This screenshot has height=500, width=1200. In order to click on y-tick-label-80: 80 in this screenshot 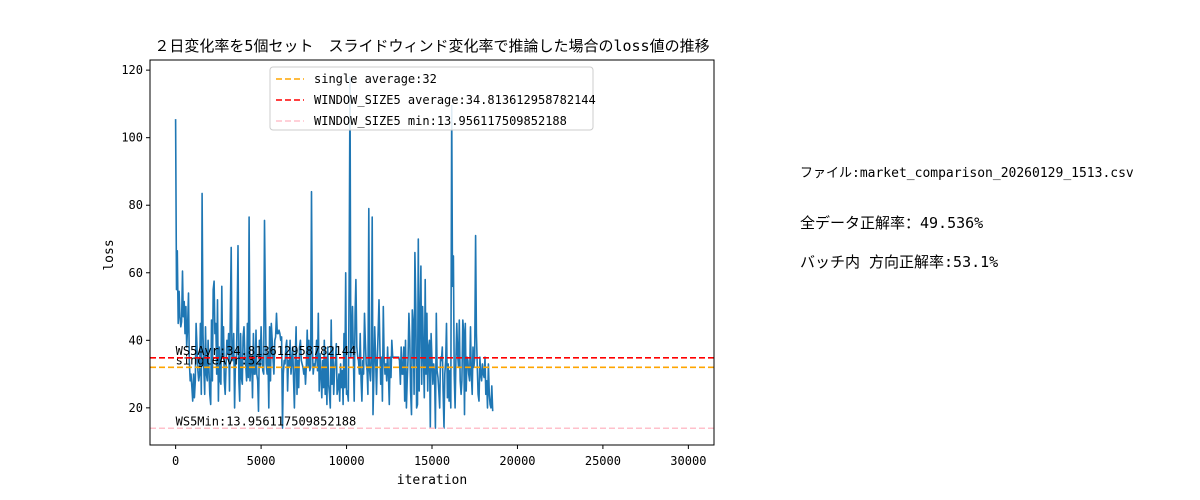, I will do `click(136, 205)`.